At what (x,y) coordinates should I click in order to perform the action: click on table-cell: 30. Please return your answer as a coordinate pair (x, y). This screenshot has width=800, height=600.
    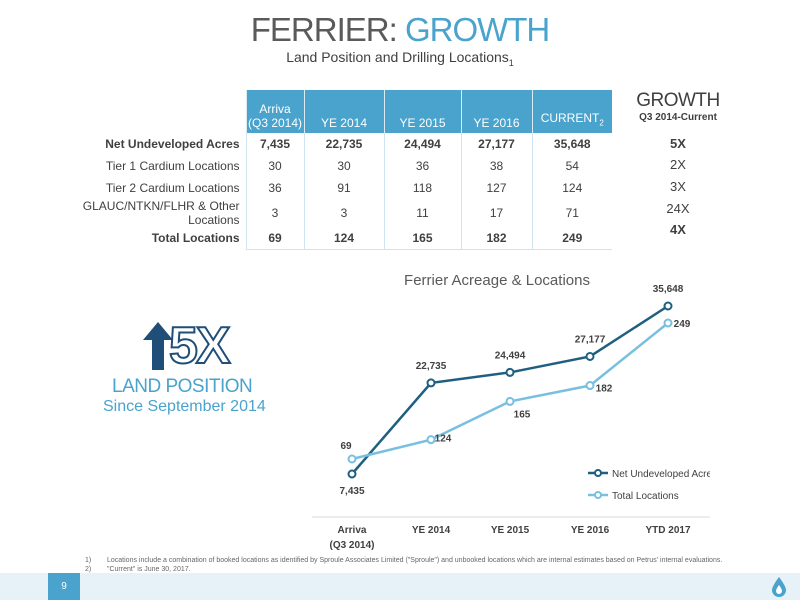
    Looking at the image, I should click on (274, 166).